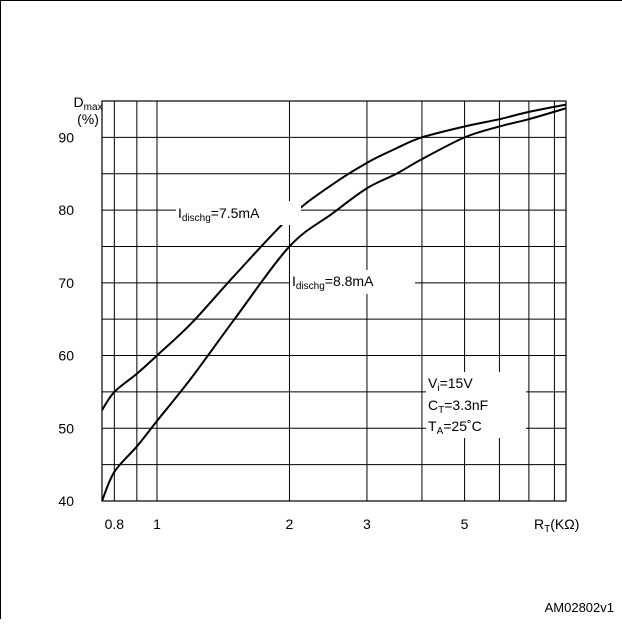 The image size is (622, 624). I want to click on conditions-bg, so click(476, 405).